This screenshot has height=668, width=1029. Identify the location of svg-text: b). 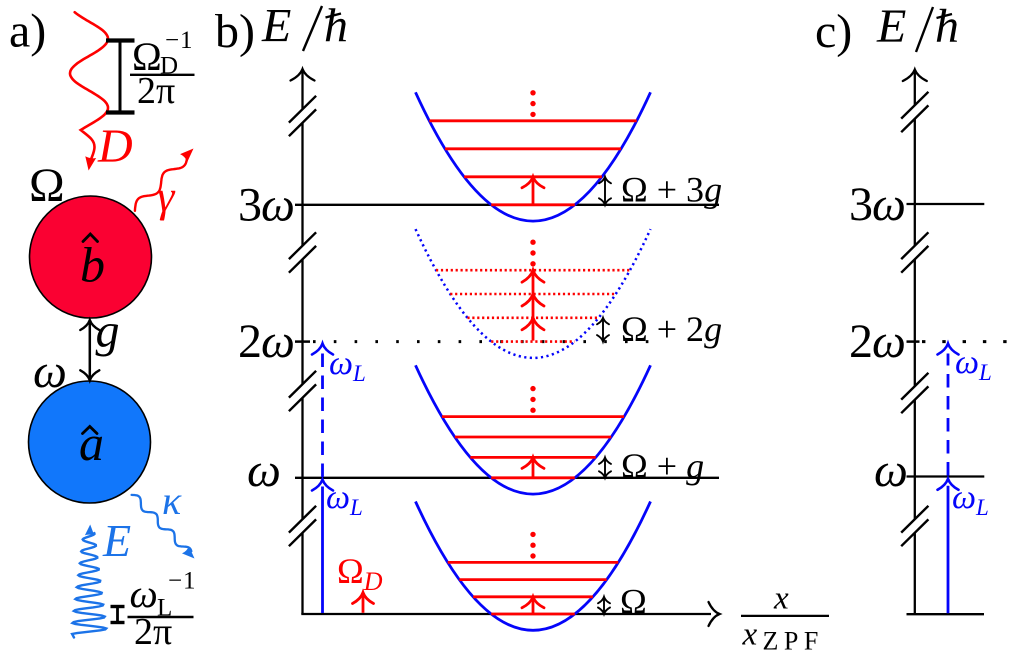
(235, 31).